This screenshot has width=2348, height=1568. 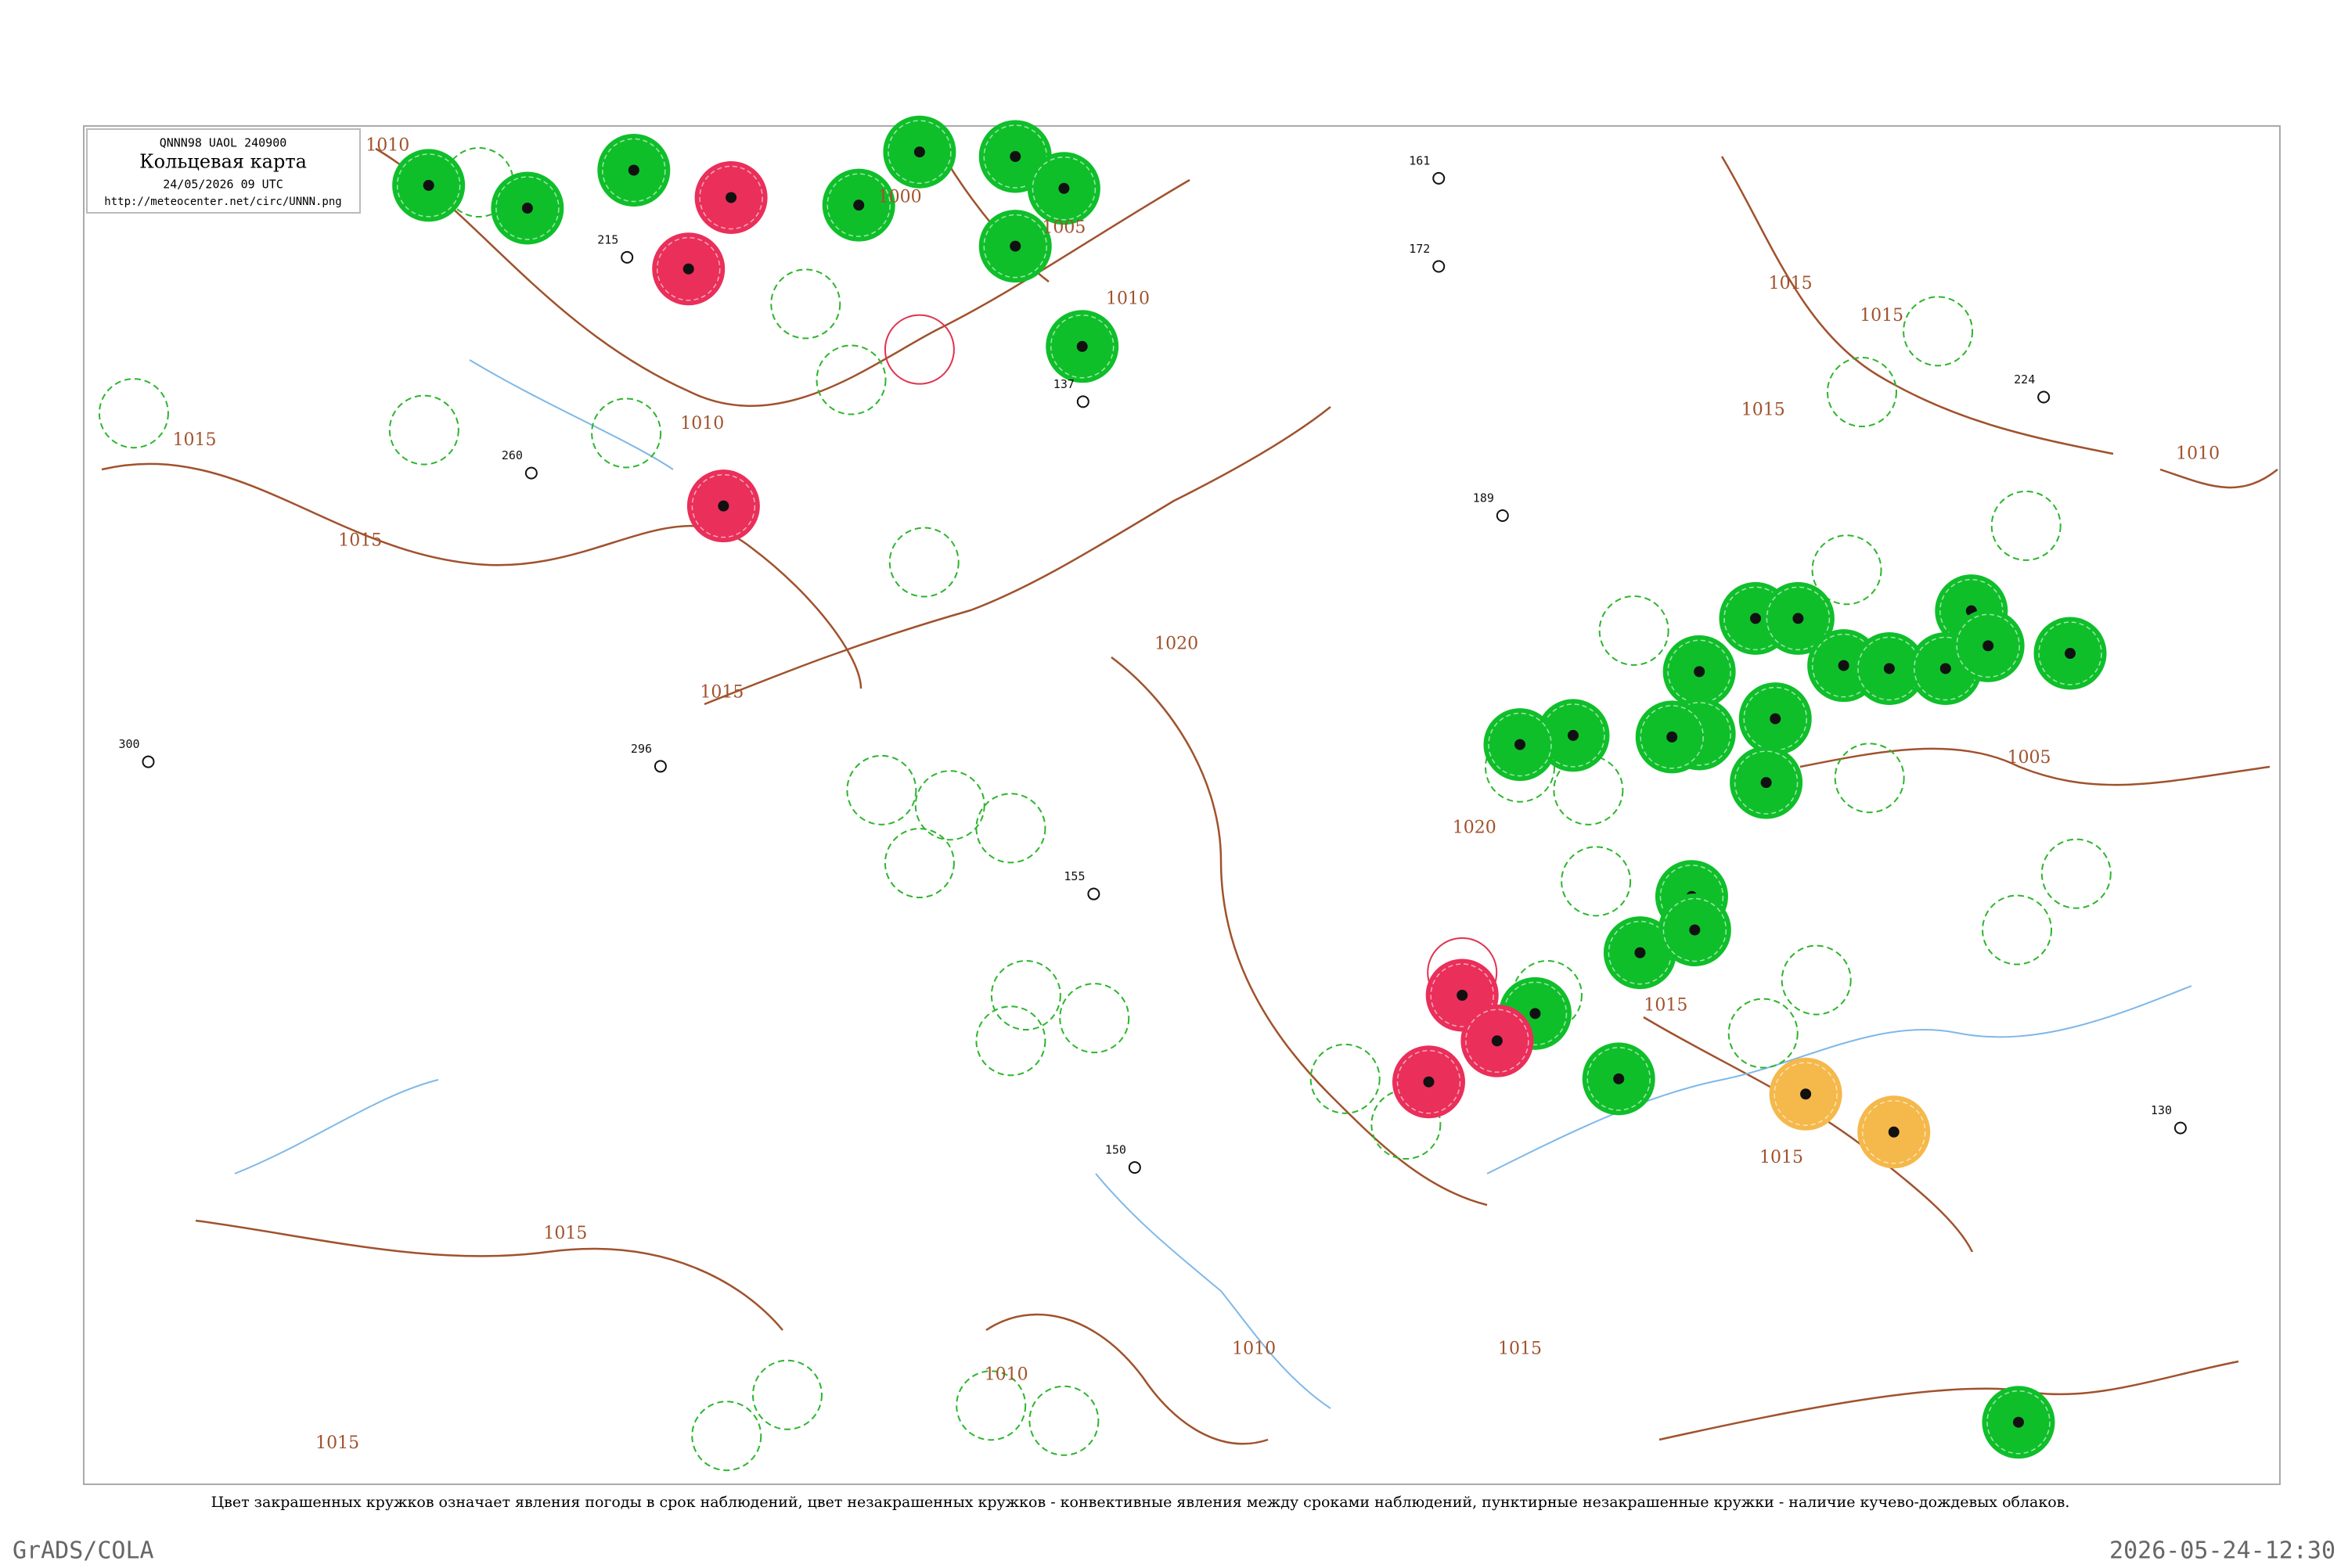 What do you see at coordinates (2161, 1110) in the screenshot?
I see `station-label: 130` at bounding box center [2161, 1110].